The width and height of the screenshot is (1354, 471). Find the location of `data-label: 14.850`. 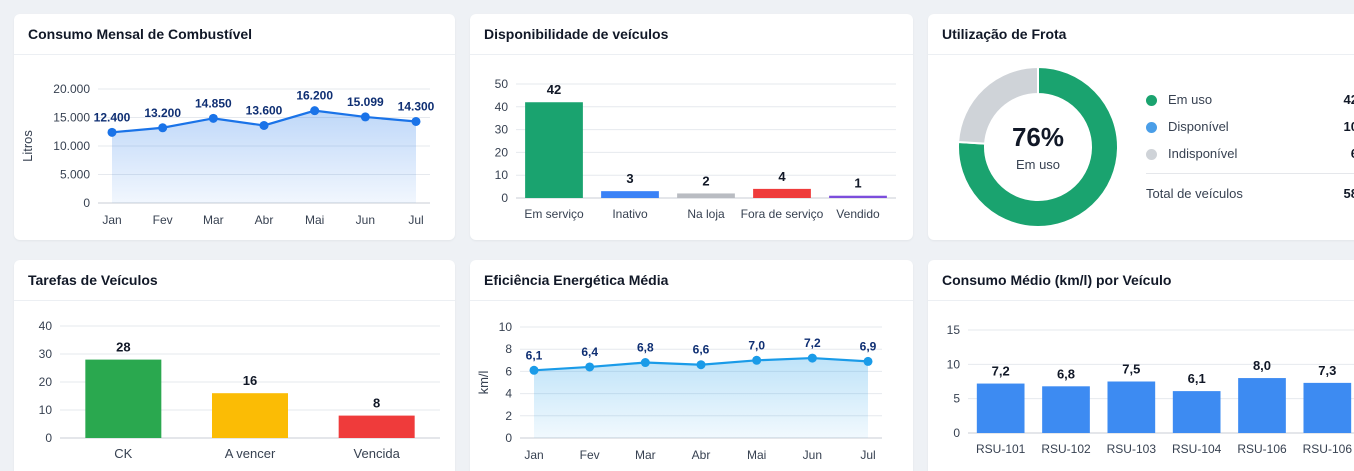

data-label: 14.850 is located at coordinates (213, 103).